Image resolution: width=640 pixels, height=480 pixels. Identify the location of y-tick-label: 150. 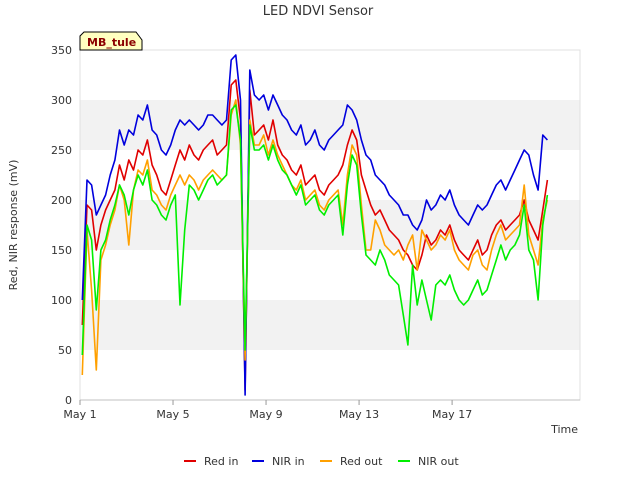
(61, 250).